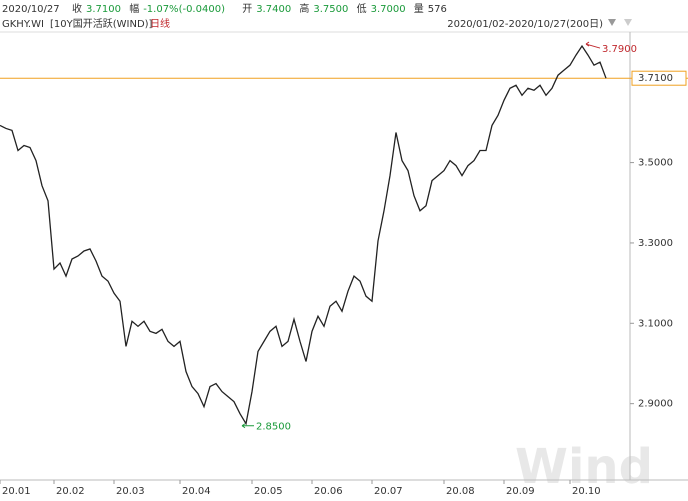 The height and width of the screenshot is (501, 688). What do you see at coordinates (525, 24) in the screenshot?
I see `date-range: 2020/01/02-2020/10/27(200日)` at bounding box center [525, 24].